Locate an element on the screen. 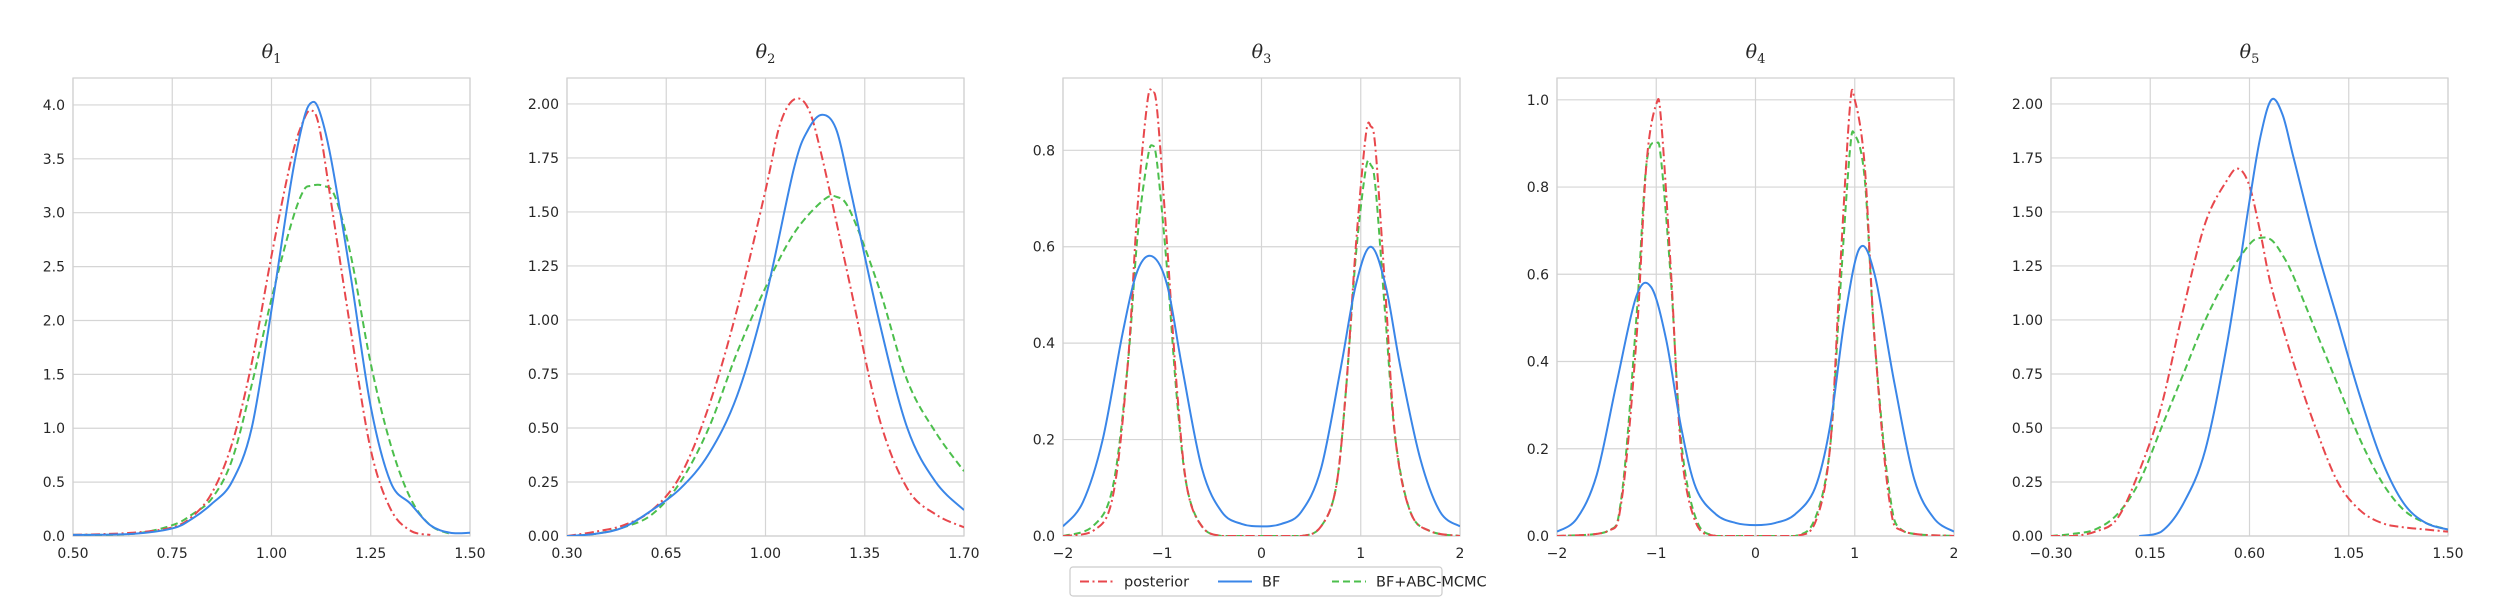 This screenshot has width=2500, height=600. x-tick-label: 1.05 is located at coordinates (2348, 554).